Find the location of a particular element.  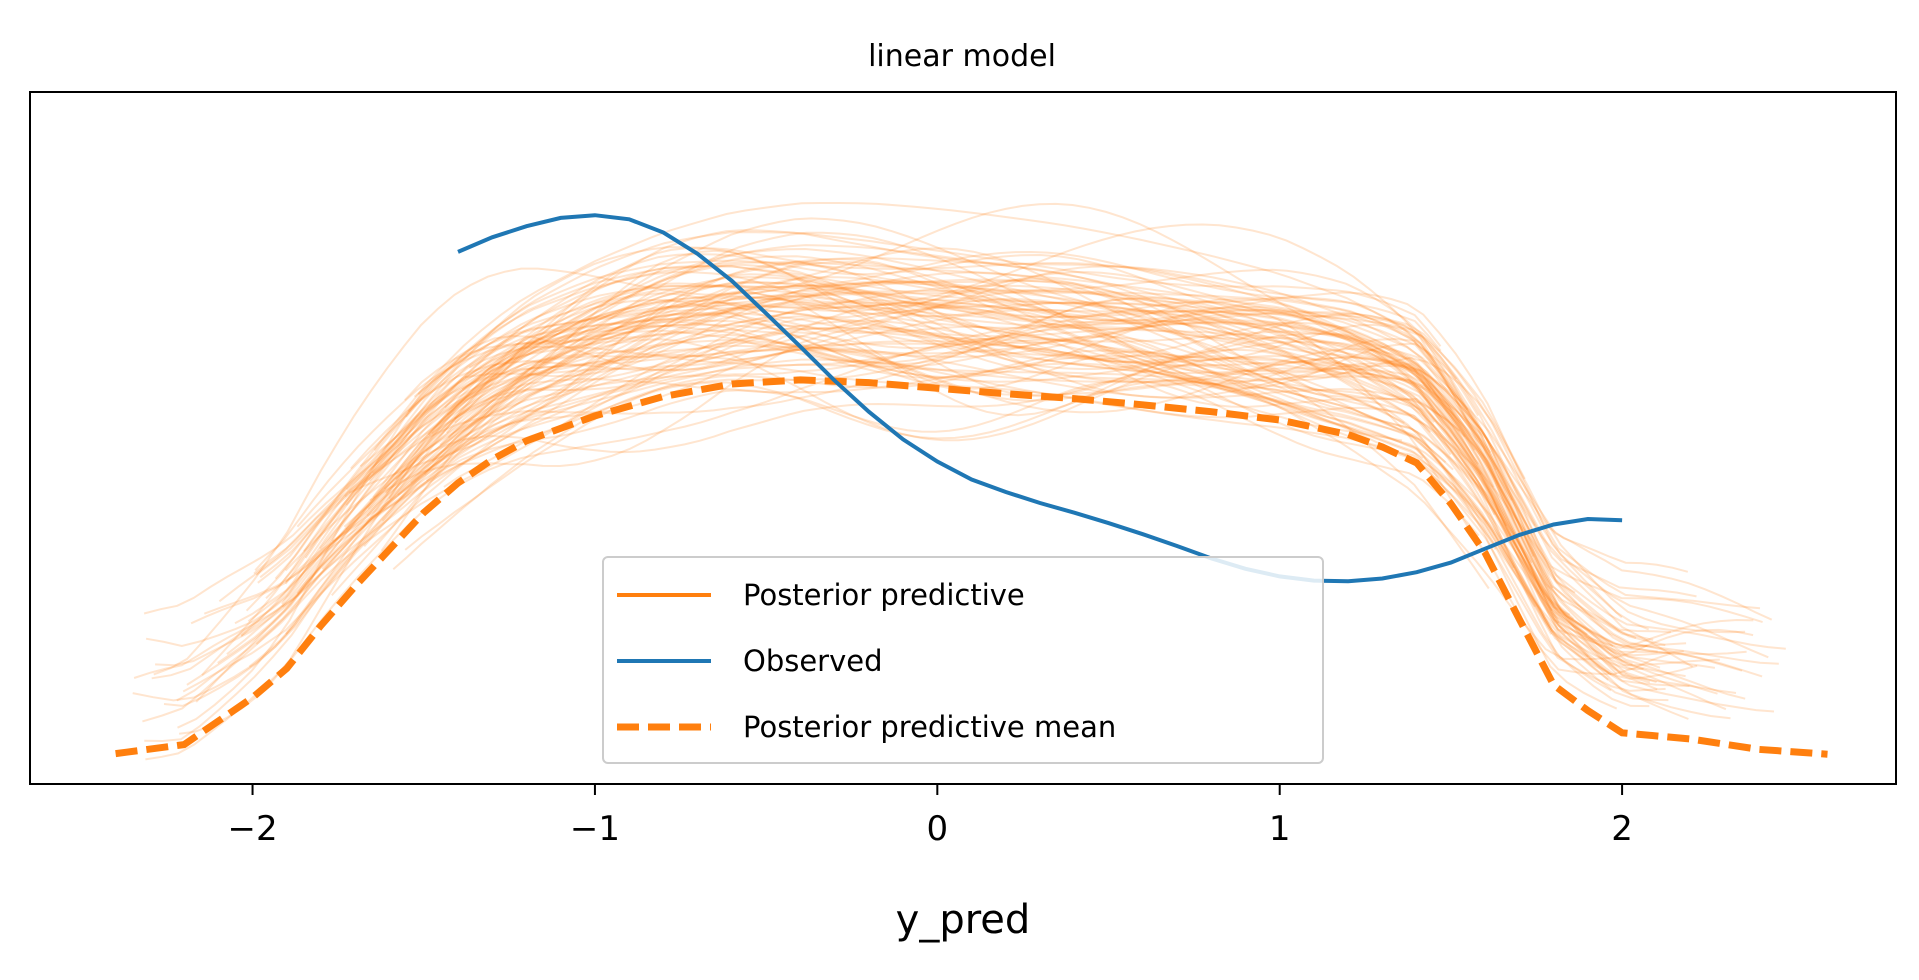

x-tick-label: 2 is located at coordinates (1622, 829).